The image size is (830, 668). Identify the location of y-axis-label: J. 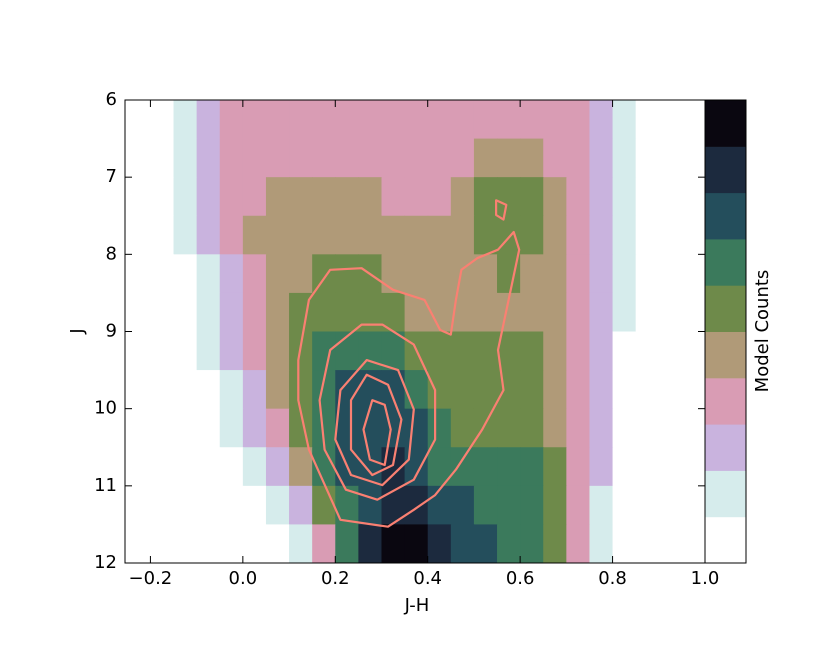
(77, 331).